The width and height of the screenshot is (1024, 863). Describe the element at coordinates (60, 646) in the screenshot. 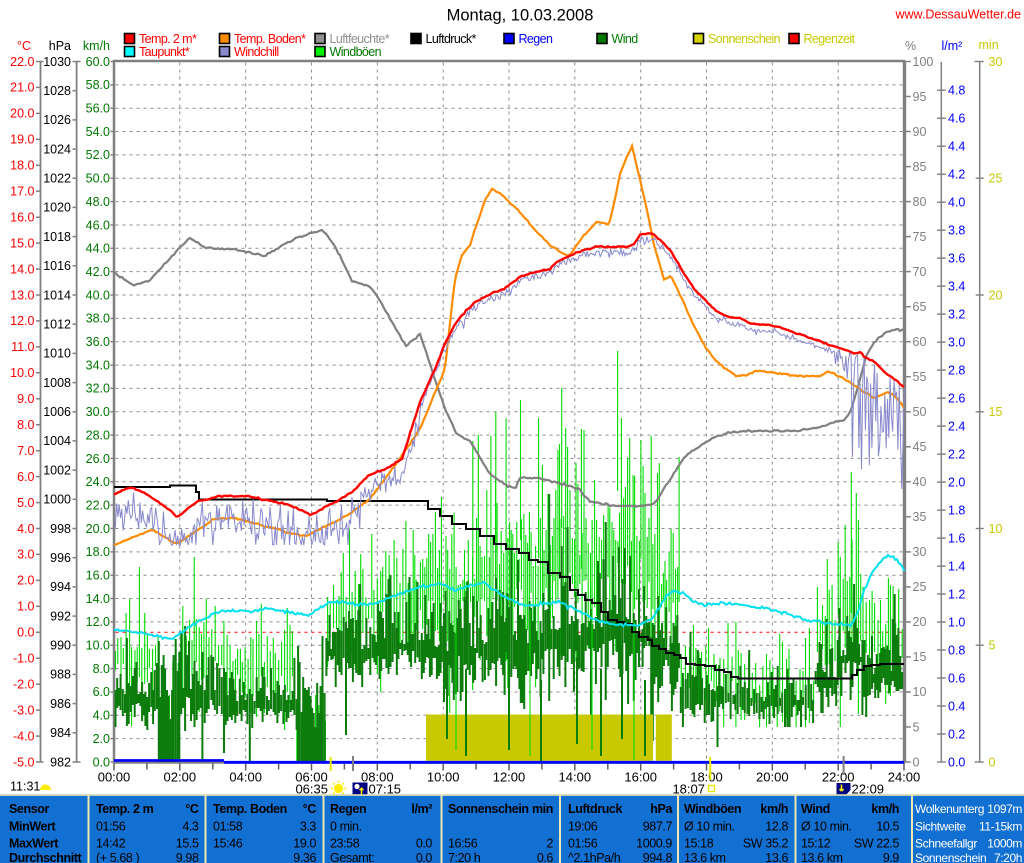

I see `svg-text: 990` at that location.